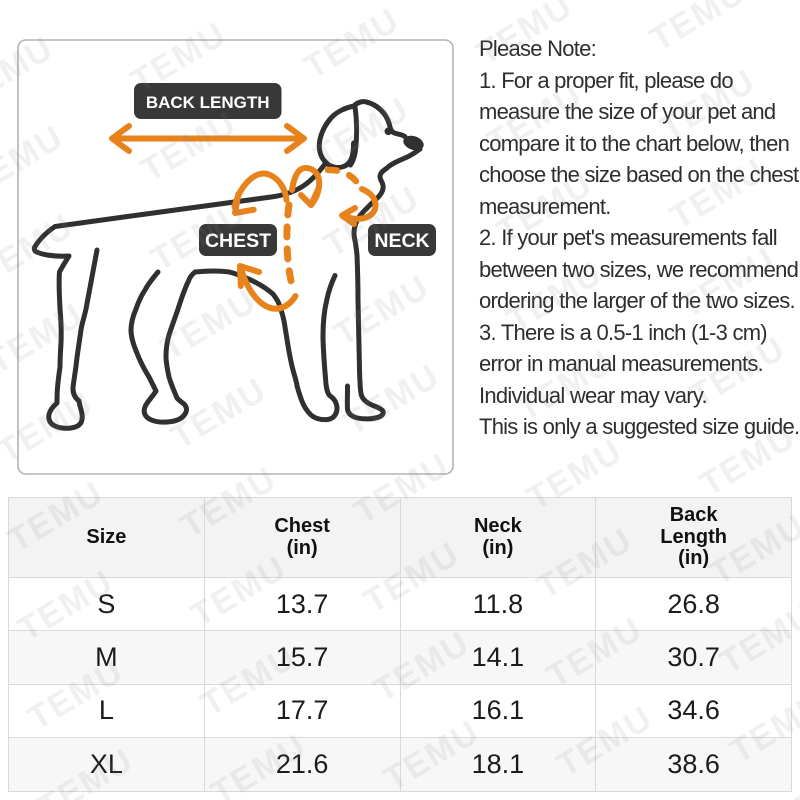 Image resolution: width=800 pixels, height=800 pixels. What do you see at coordinates (208, 102) in the screenshot?
I see `svg-text: BACK LENGTH` at bounding box center [208, 102].